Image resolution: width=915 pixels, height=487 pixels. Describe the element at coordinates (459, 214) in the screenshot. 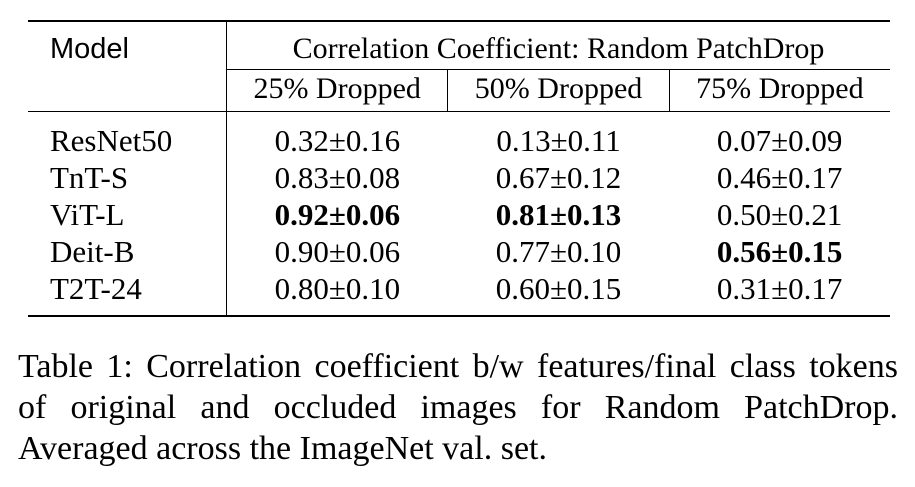

I see `table-row: ViT-L 0.92±0.06 0.81±0.13 0.50±0.21` at that location.